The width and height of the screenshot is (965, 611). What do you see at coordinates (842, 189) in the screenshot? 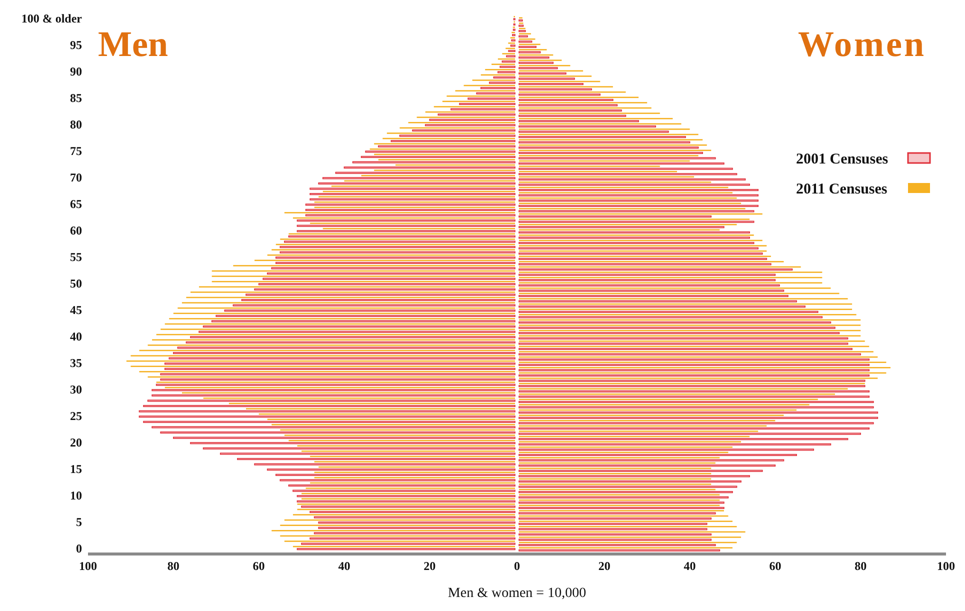
I see `legend-label: 2011 Censuses` at bounding box center [842, 189].